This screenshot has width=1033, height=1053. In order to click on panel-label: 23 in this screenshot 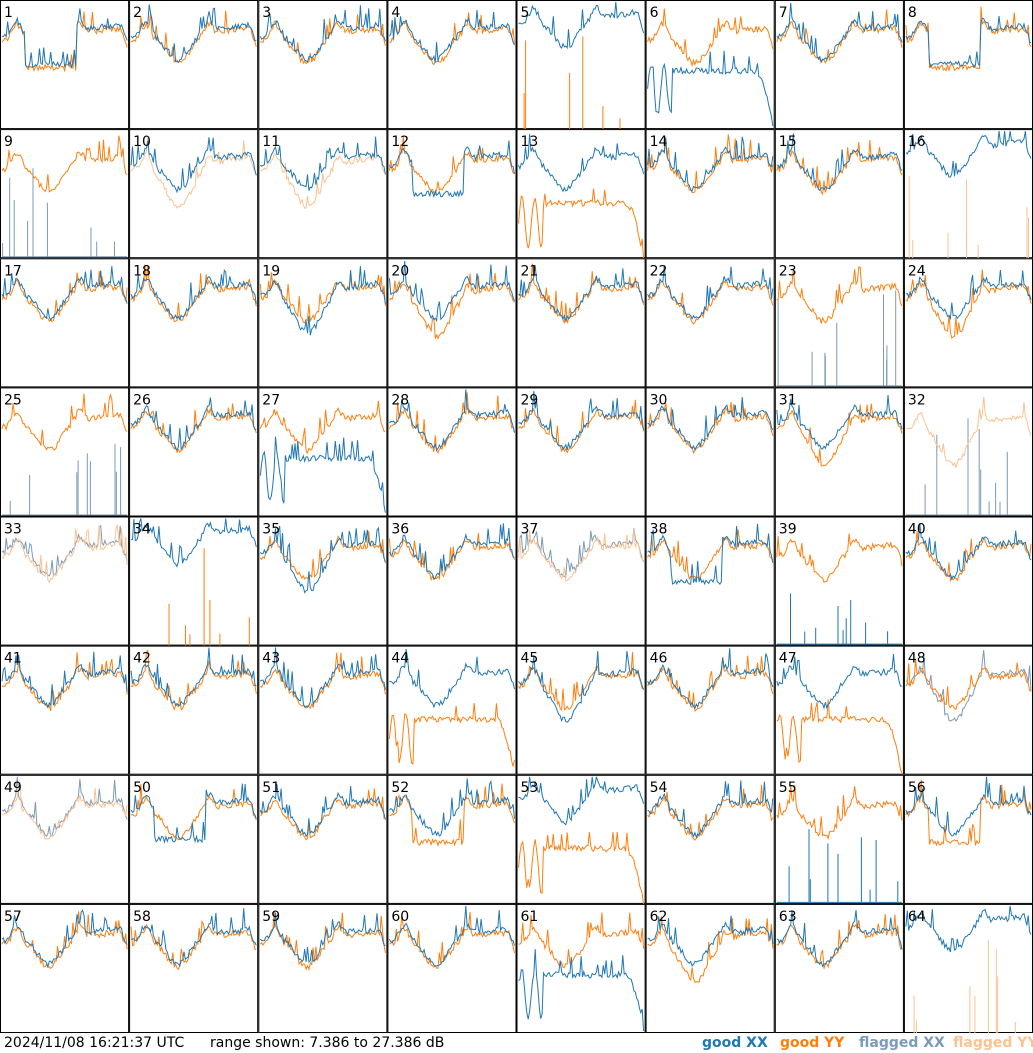, I will do `click(788, 271)`.